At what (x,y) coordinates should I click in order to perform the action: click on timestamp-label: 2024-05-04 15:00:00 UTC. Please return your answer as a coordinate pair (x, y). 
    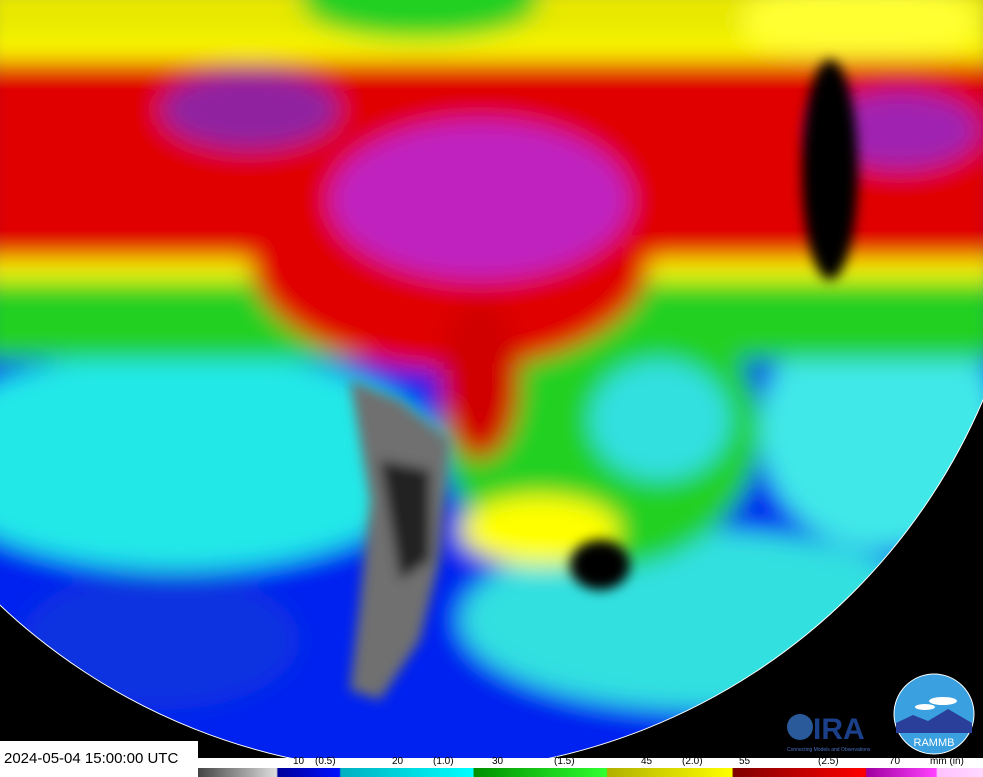
    Looking at the image, I should click on (99, 759).